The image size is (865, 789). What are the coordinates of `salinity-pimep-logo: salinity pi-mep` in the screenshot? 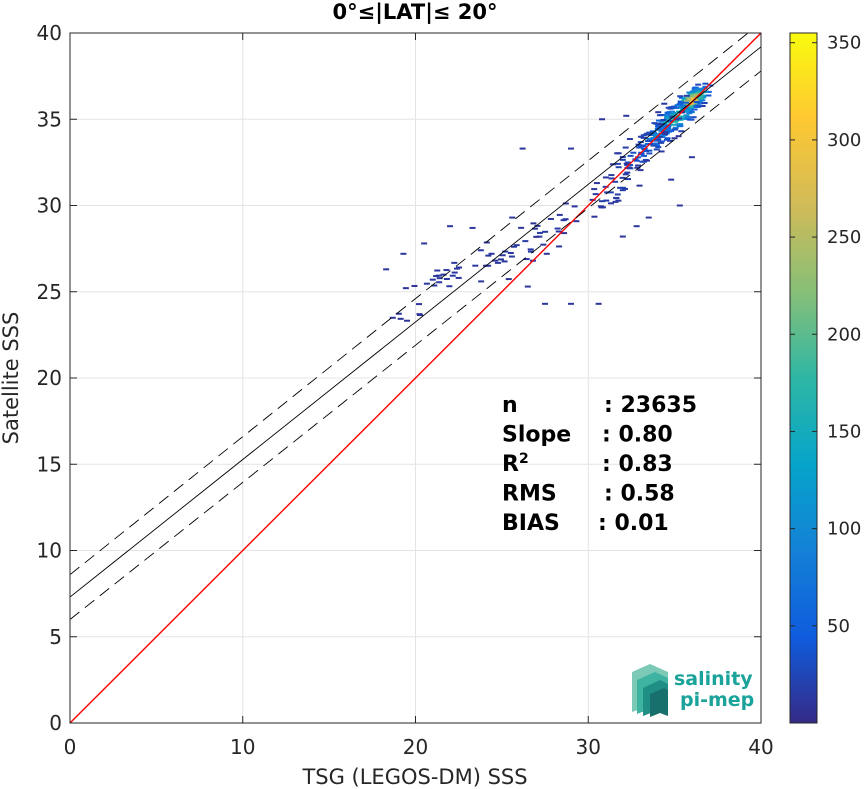 It's located at (693, 690).